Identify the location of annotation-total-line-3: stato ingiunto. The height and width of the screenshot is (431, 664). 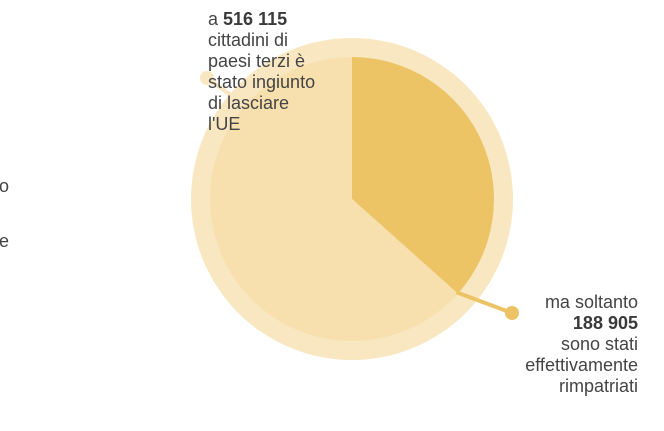
(262, 82).